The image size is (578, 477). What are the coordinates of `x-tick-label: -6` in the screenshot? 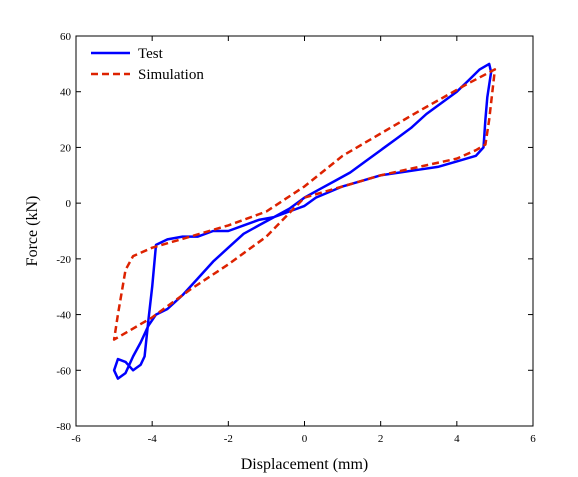 It's located at (76, 439).